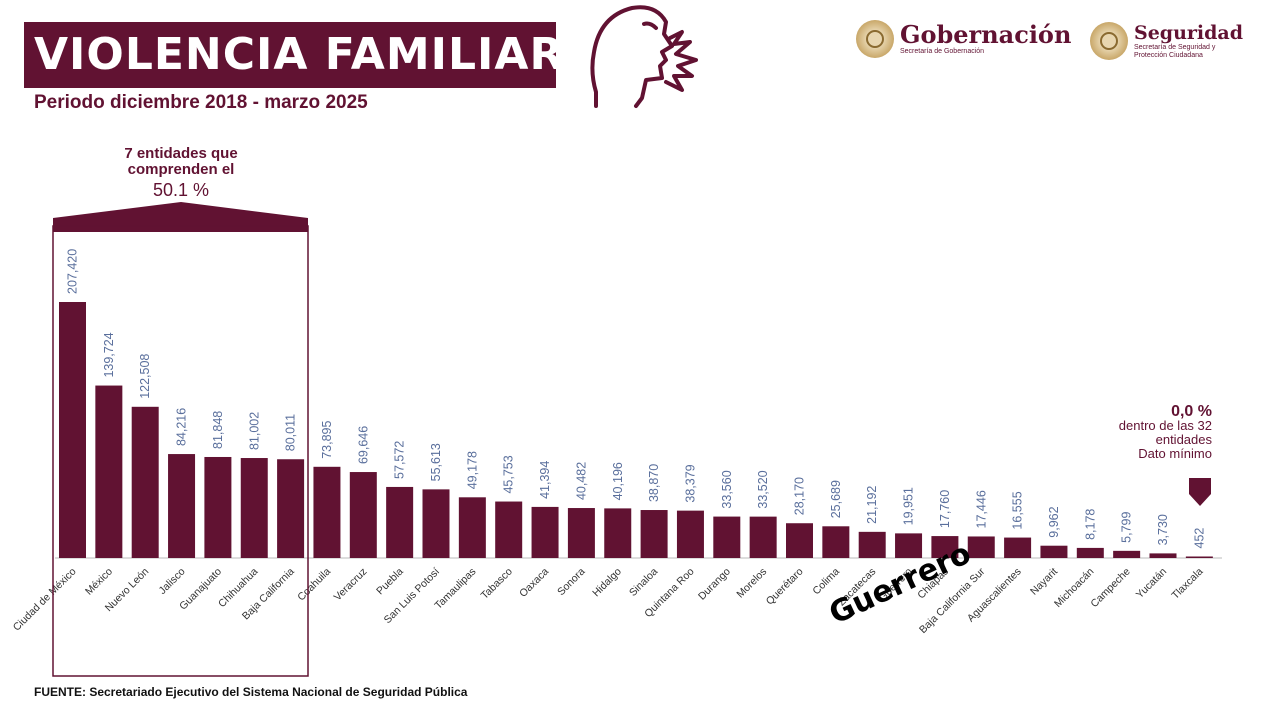 The height and width of the screenshot is (711, 1280). I want to click on category-label: Nayarit, so click(1044, 582).